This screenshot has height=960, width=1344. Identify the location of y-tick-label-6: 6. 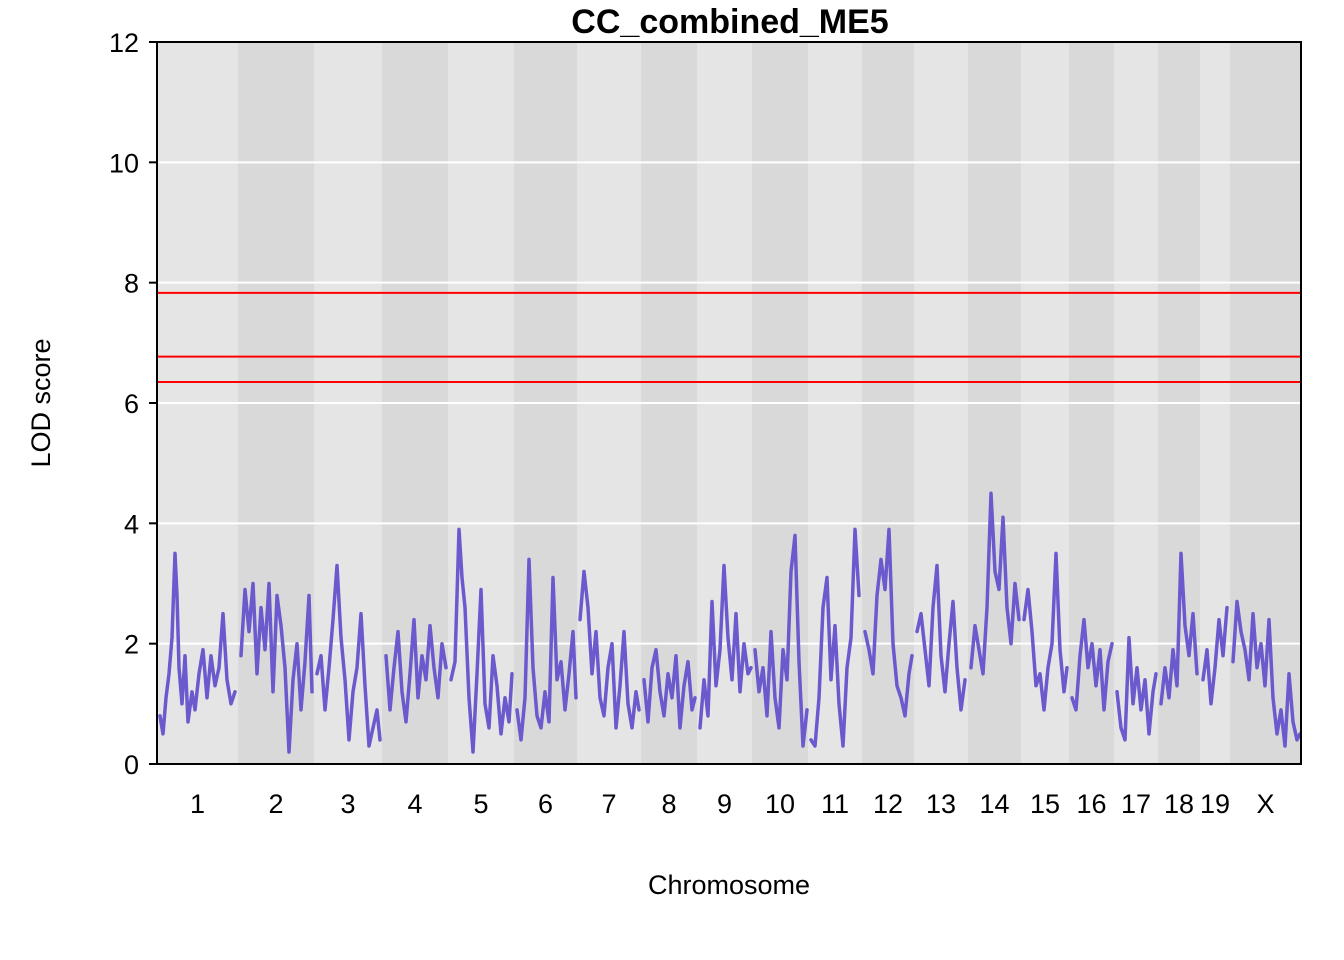
(131, 404).